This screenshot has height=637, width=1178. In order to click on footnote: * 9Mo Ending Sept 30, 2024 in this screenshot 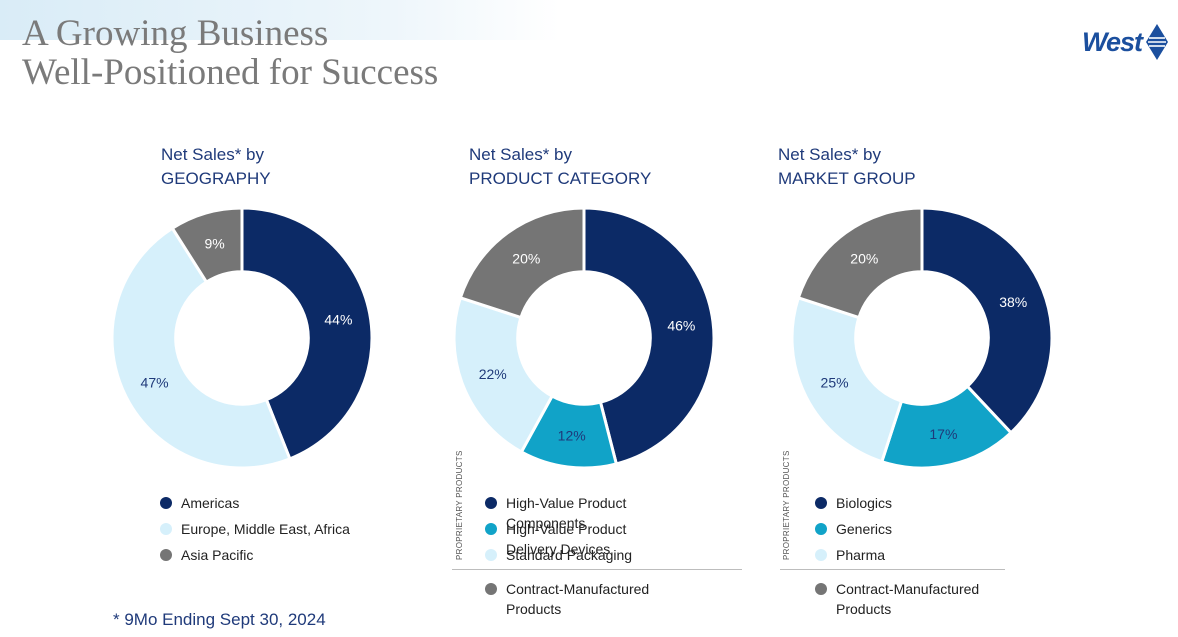, I will do `click(219, 619)`.